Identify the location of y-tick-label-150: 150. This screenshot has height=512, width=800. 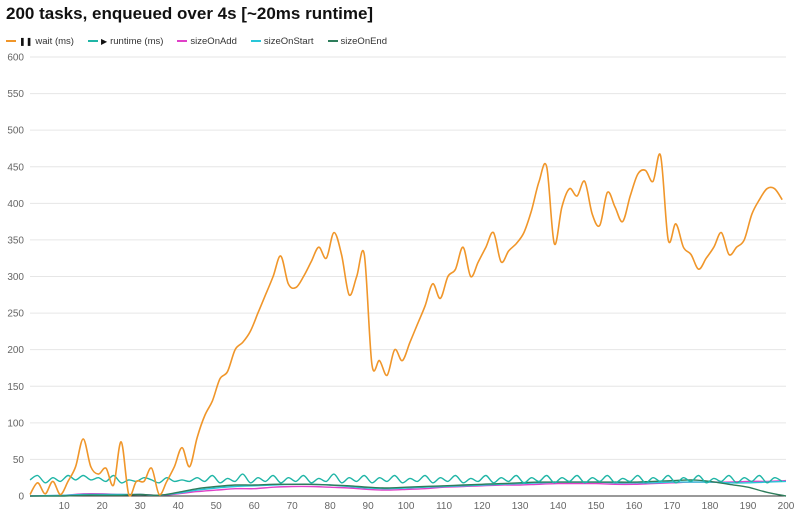
(15, 387).